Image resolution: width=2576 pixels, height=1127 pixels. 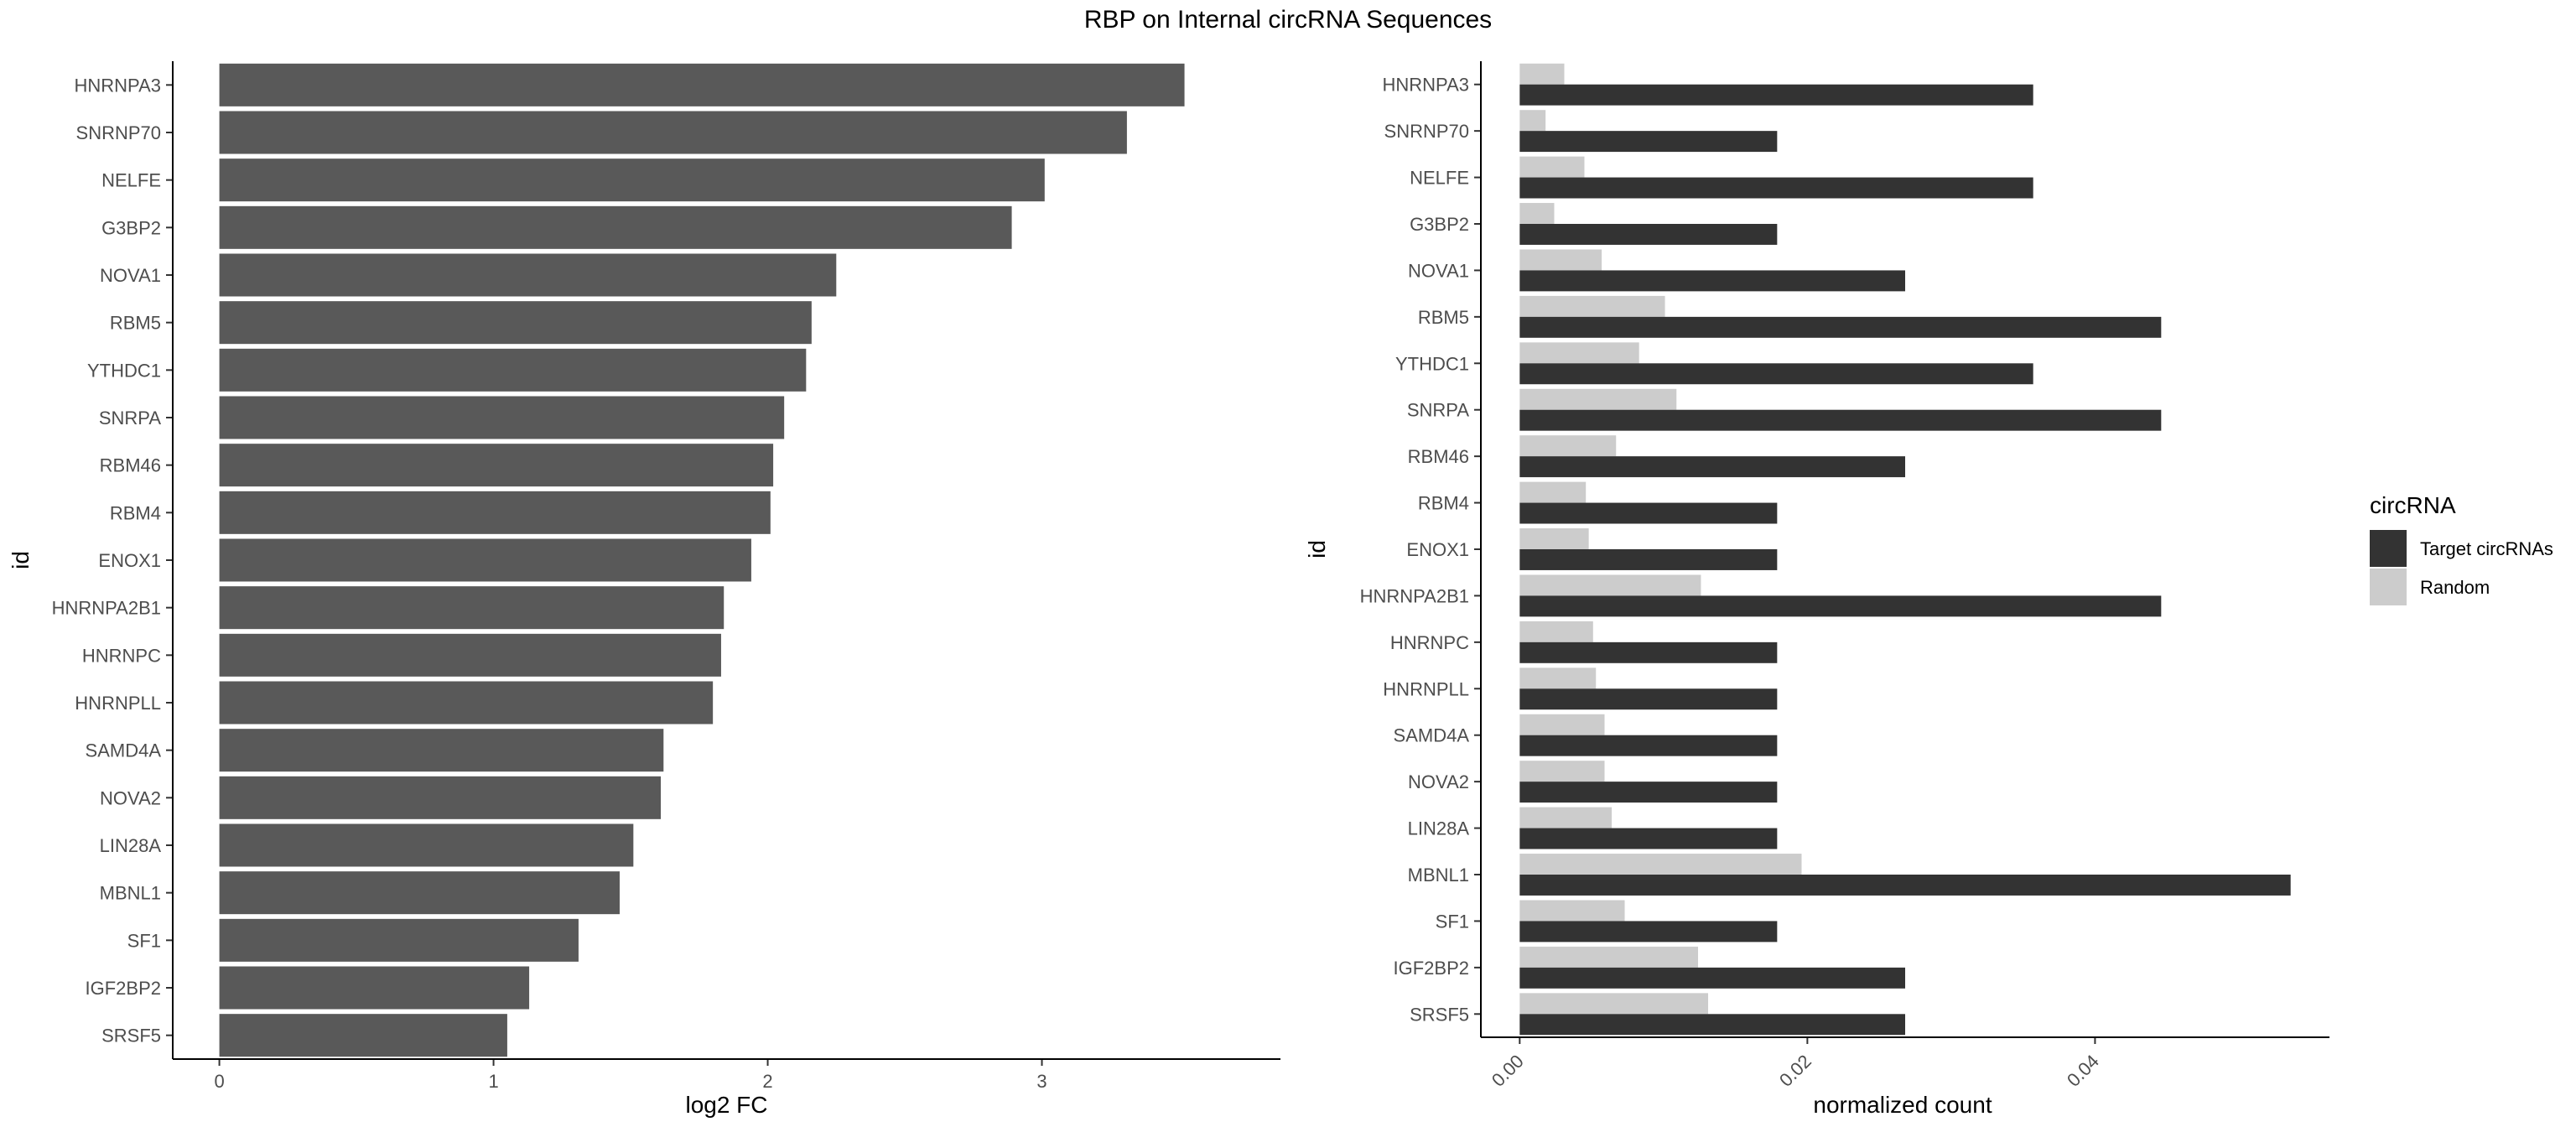 What do you see at coordinates (1776, 95) in the screenshot?
I see `bar-target-hnrnpa3` at bounding box center [1776, 95].